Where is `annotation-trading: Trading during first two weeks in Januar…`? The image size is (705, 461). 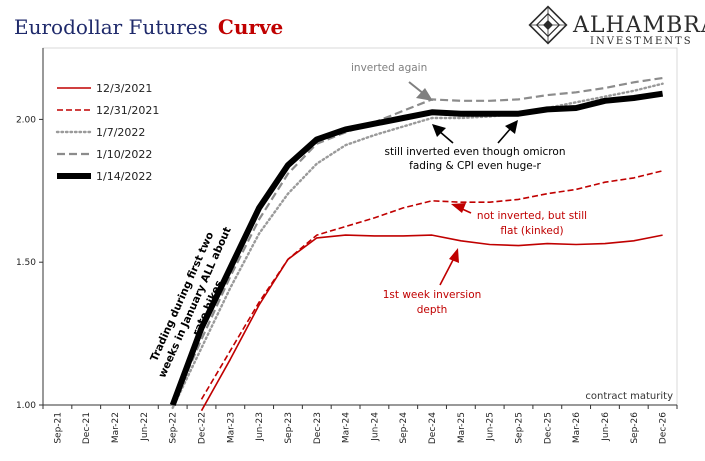
annotation-trading: Trading during first two weeks in Januar… is located at coordinates (191, 302).